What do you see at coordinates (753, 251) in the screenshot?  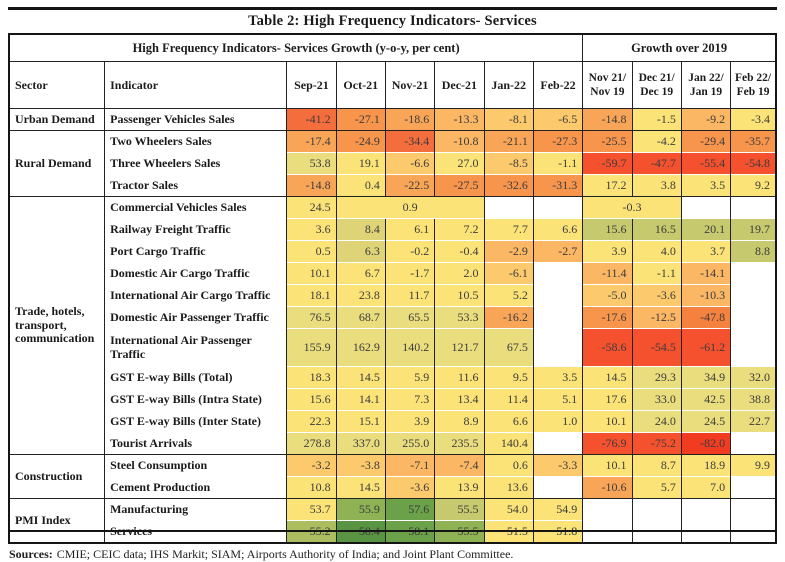 I see `value-cell: 8.8` at bounding box center [753, 251].